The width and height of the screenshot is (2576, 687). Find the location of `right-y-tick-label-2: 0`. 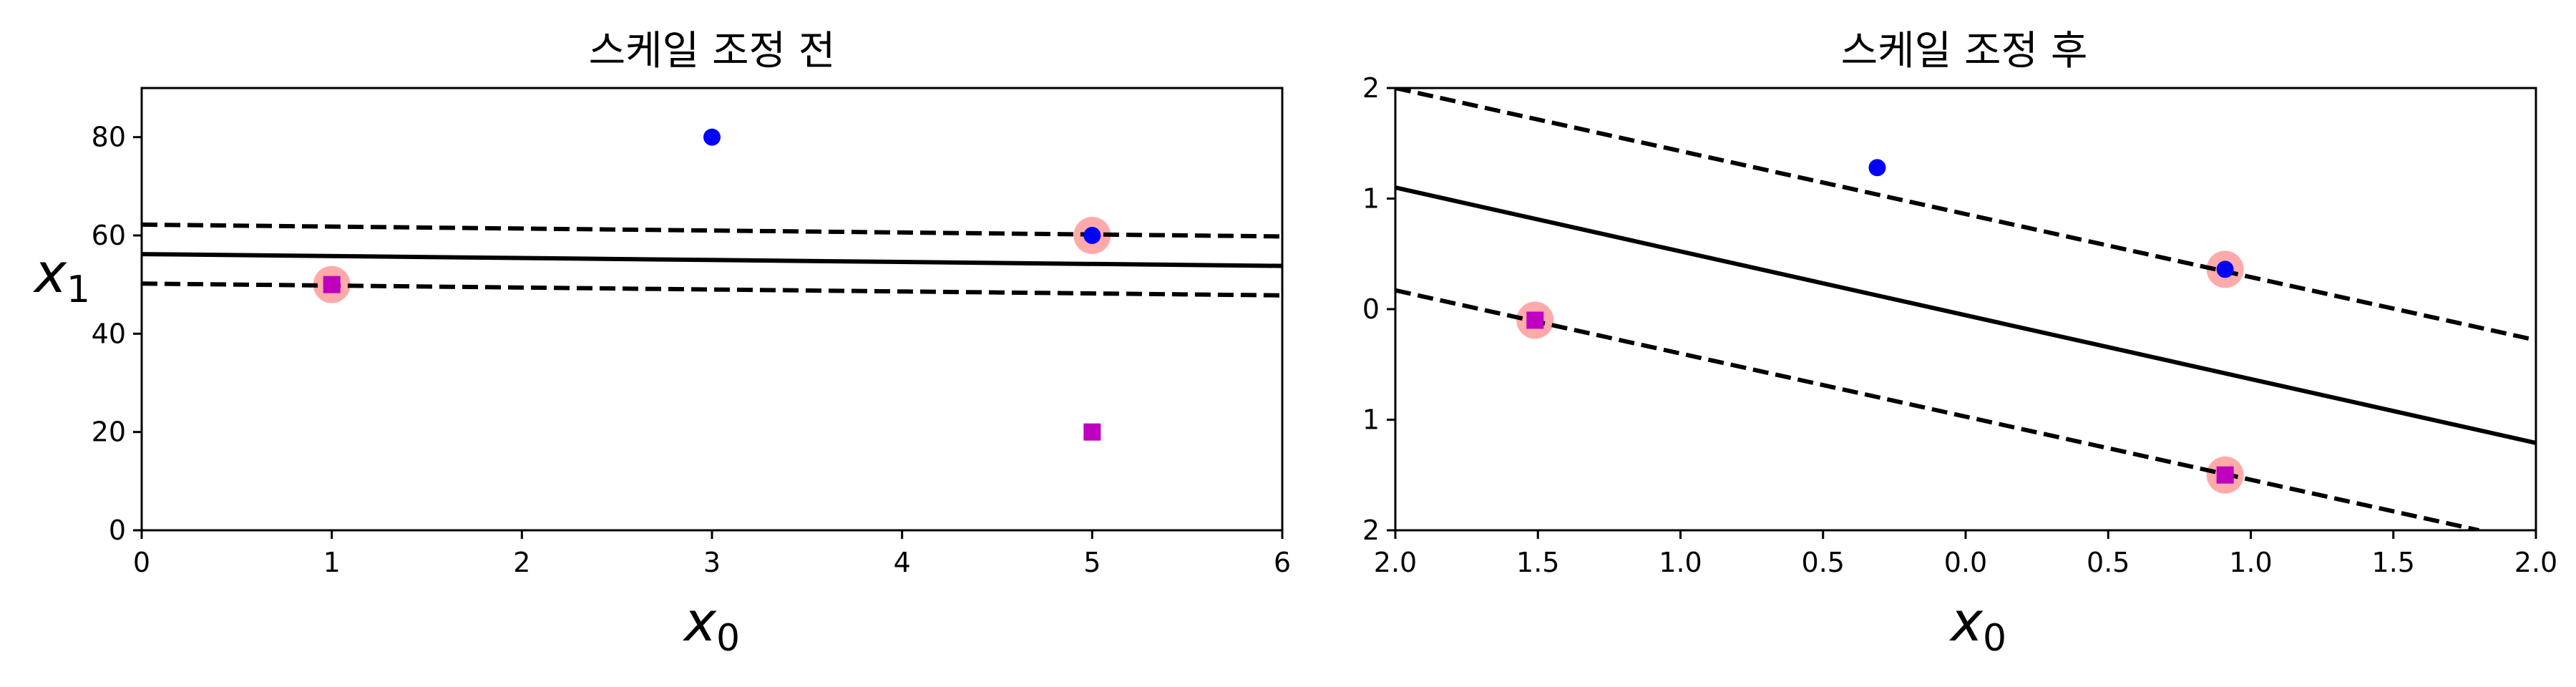

right-y-tick-label-2: 0 is located at coordinates (1371, 309).